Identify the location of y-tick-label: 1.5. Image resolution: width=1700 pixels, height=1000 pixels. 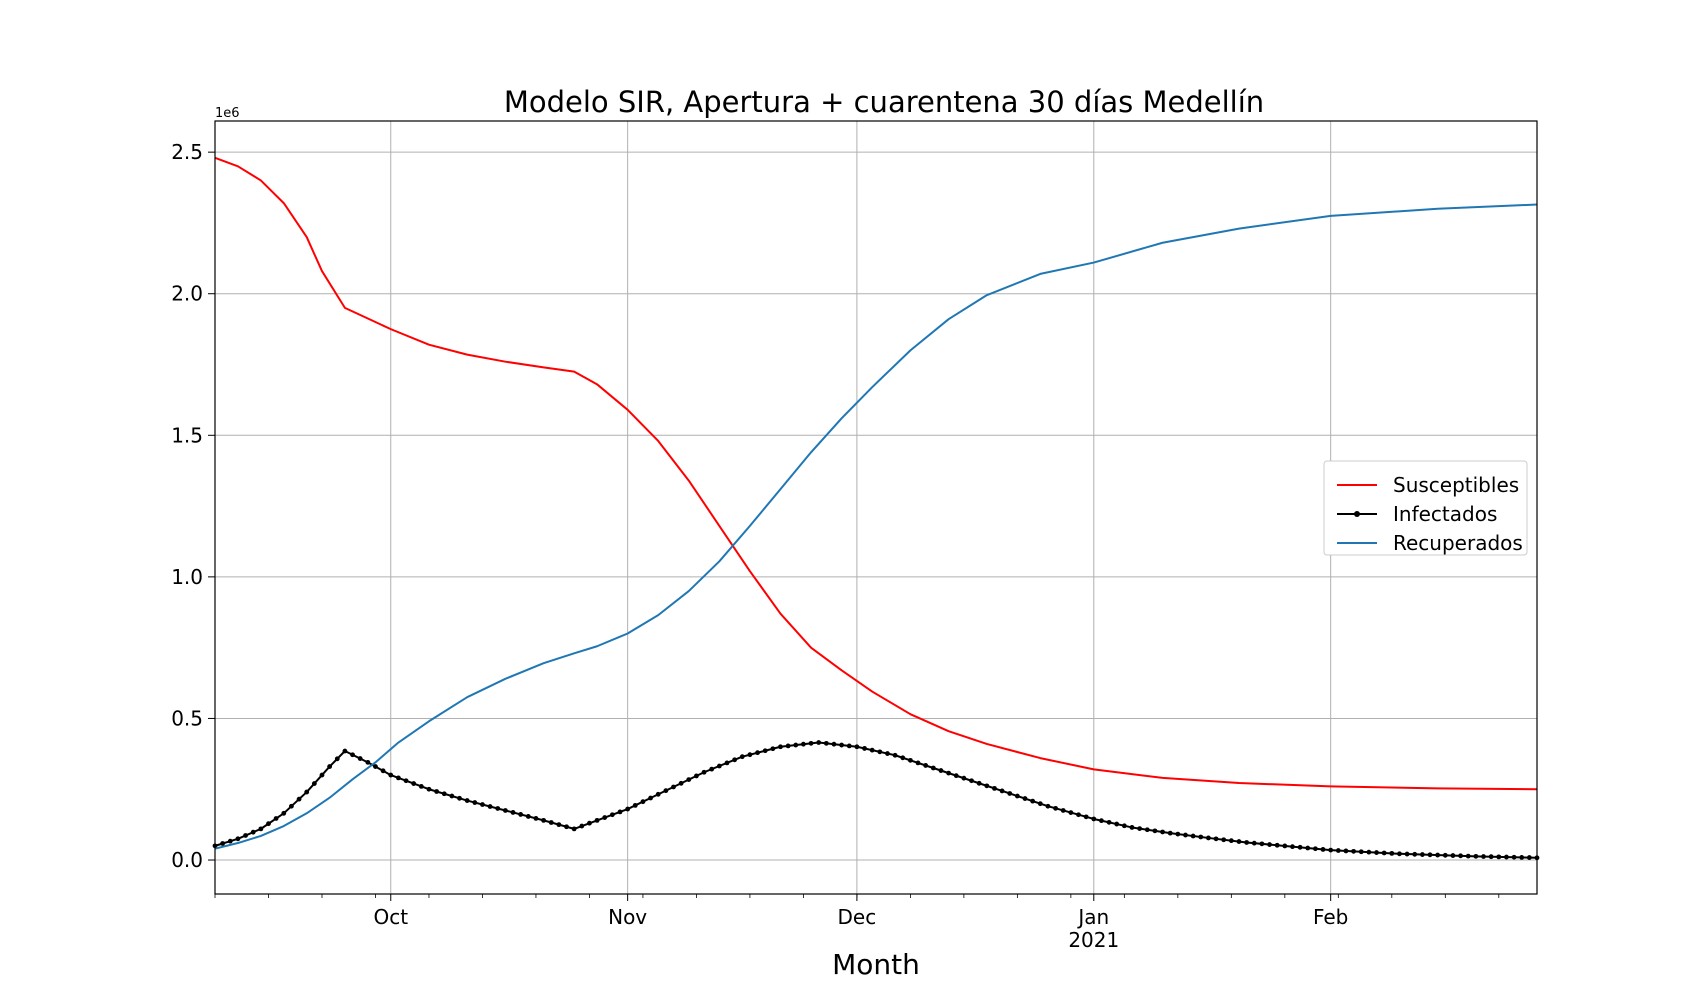
(187, 435).